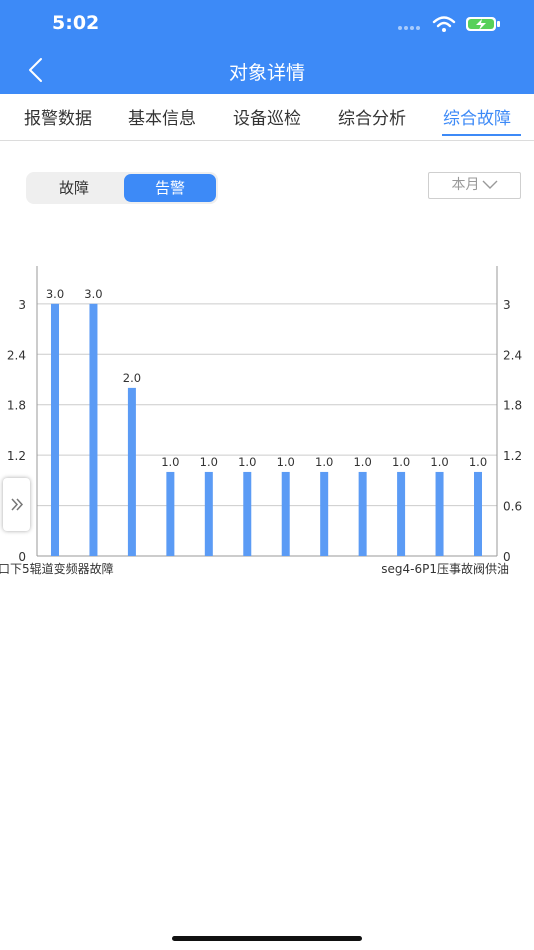  What do you see at coordinates (483, 24) in the screenshot?
I see `battery-icon` at bounding box center [483, 24].